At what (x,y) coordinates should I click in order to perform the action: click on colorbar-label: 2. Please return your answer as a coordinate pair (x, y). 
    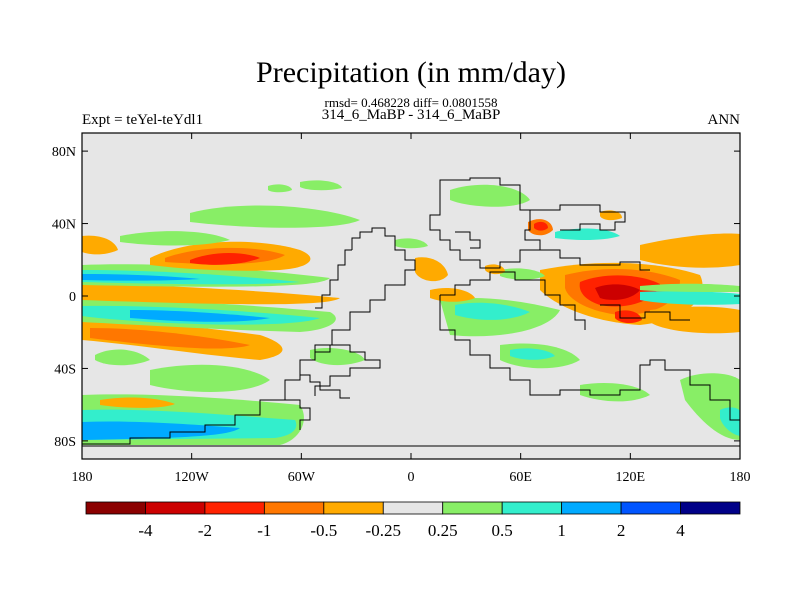
    Looking at the image, I should click on (621, 530).